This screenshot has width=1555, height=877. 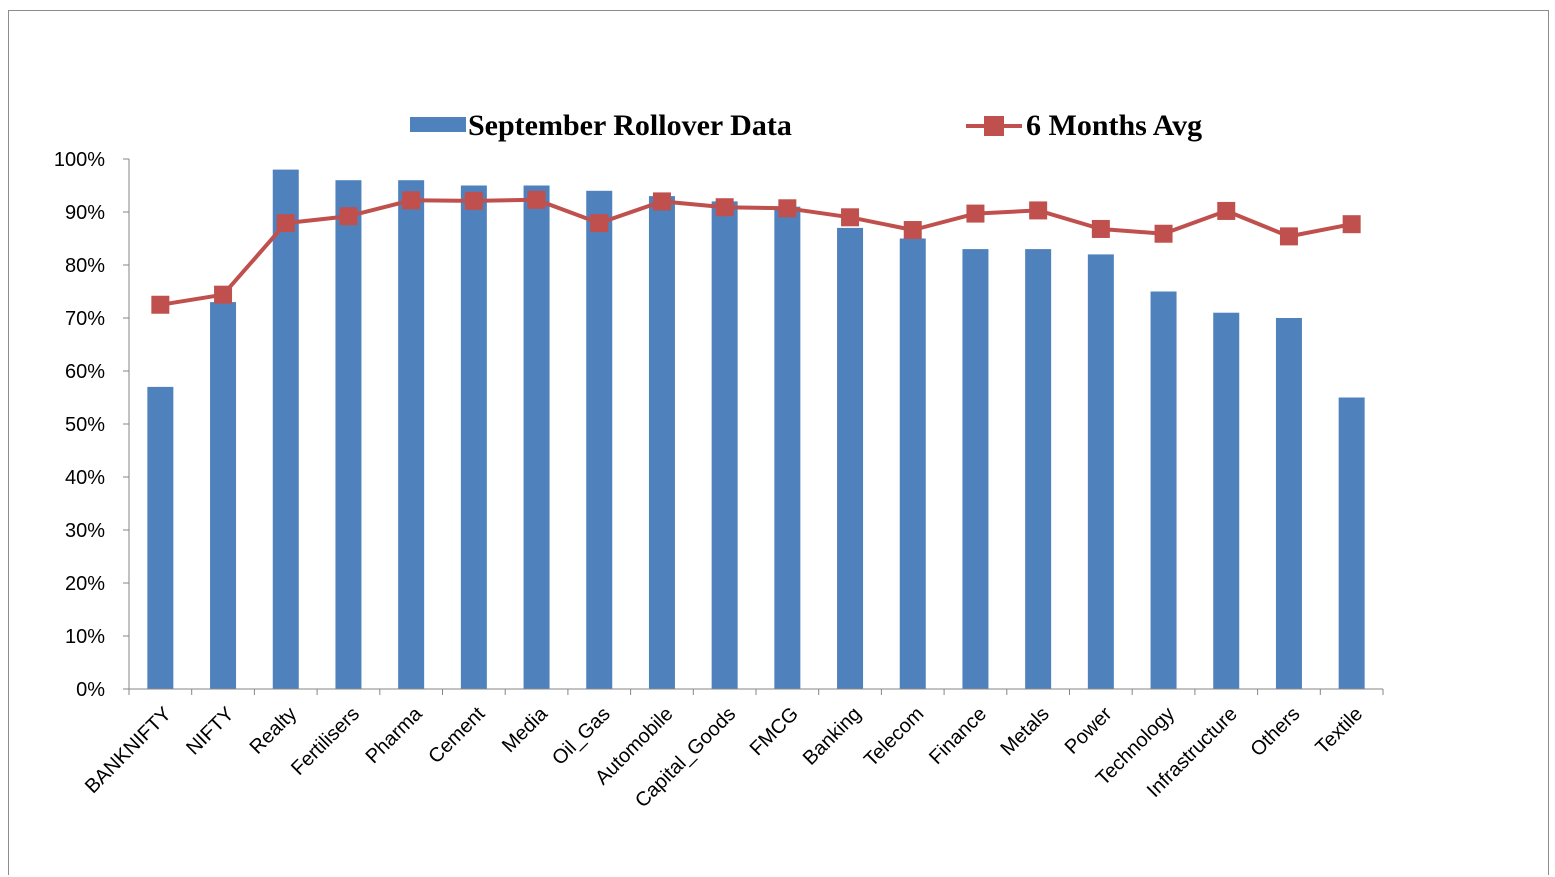 I want to click on y-tick-label: 70%, so click(x=85, y=319).